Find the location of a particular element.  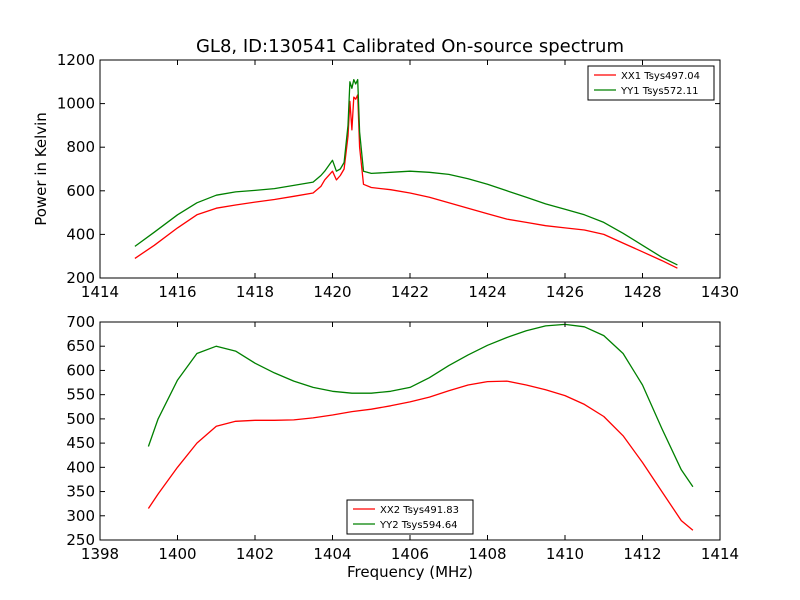

legend: XX2 Tsys491.83 YY2 Tsys594.64 is located at coordinates (410, 517).